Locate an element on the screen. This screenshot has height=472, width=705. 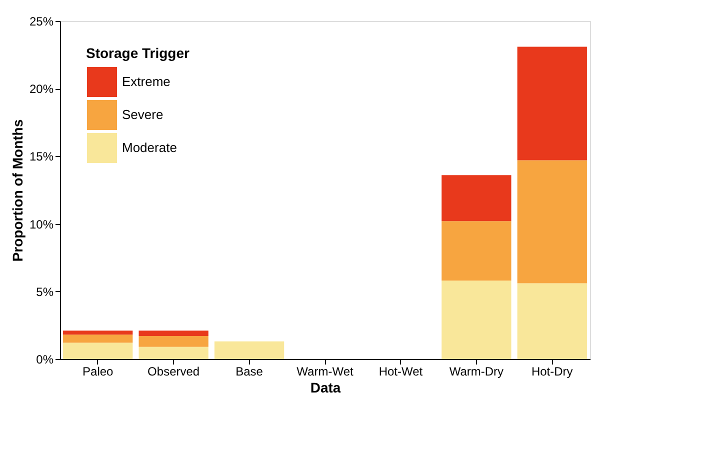
x-tick-label: Hot-Dry is located at coordinates (552, 371).